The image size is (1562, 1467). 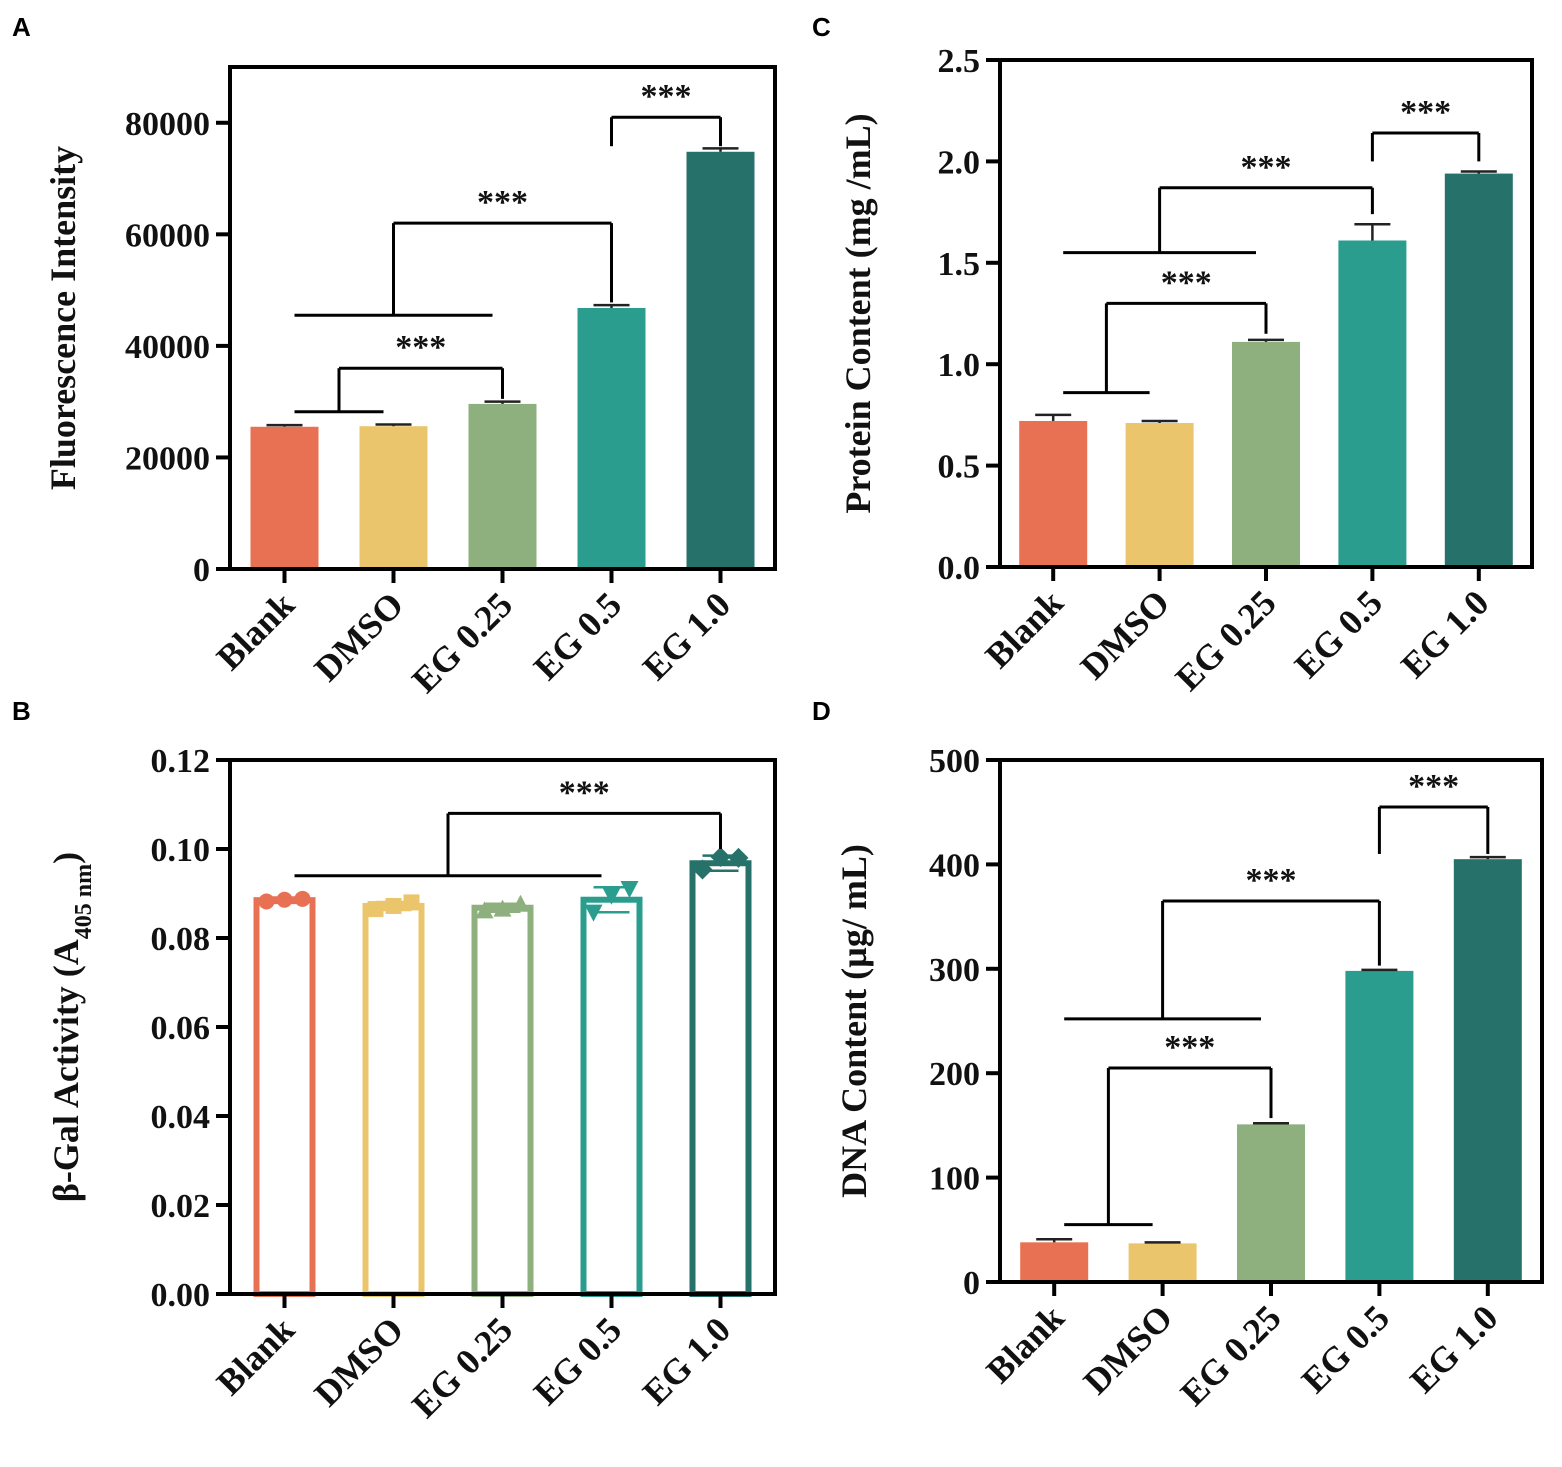 What do you see at coordinates (167, 235) in the screenshot?
I see `y-tick-label: 60000` at bounding box center [167, 235].